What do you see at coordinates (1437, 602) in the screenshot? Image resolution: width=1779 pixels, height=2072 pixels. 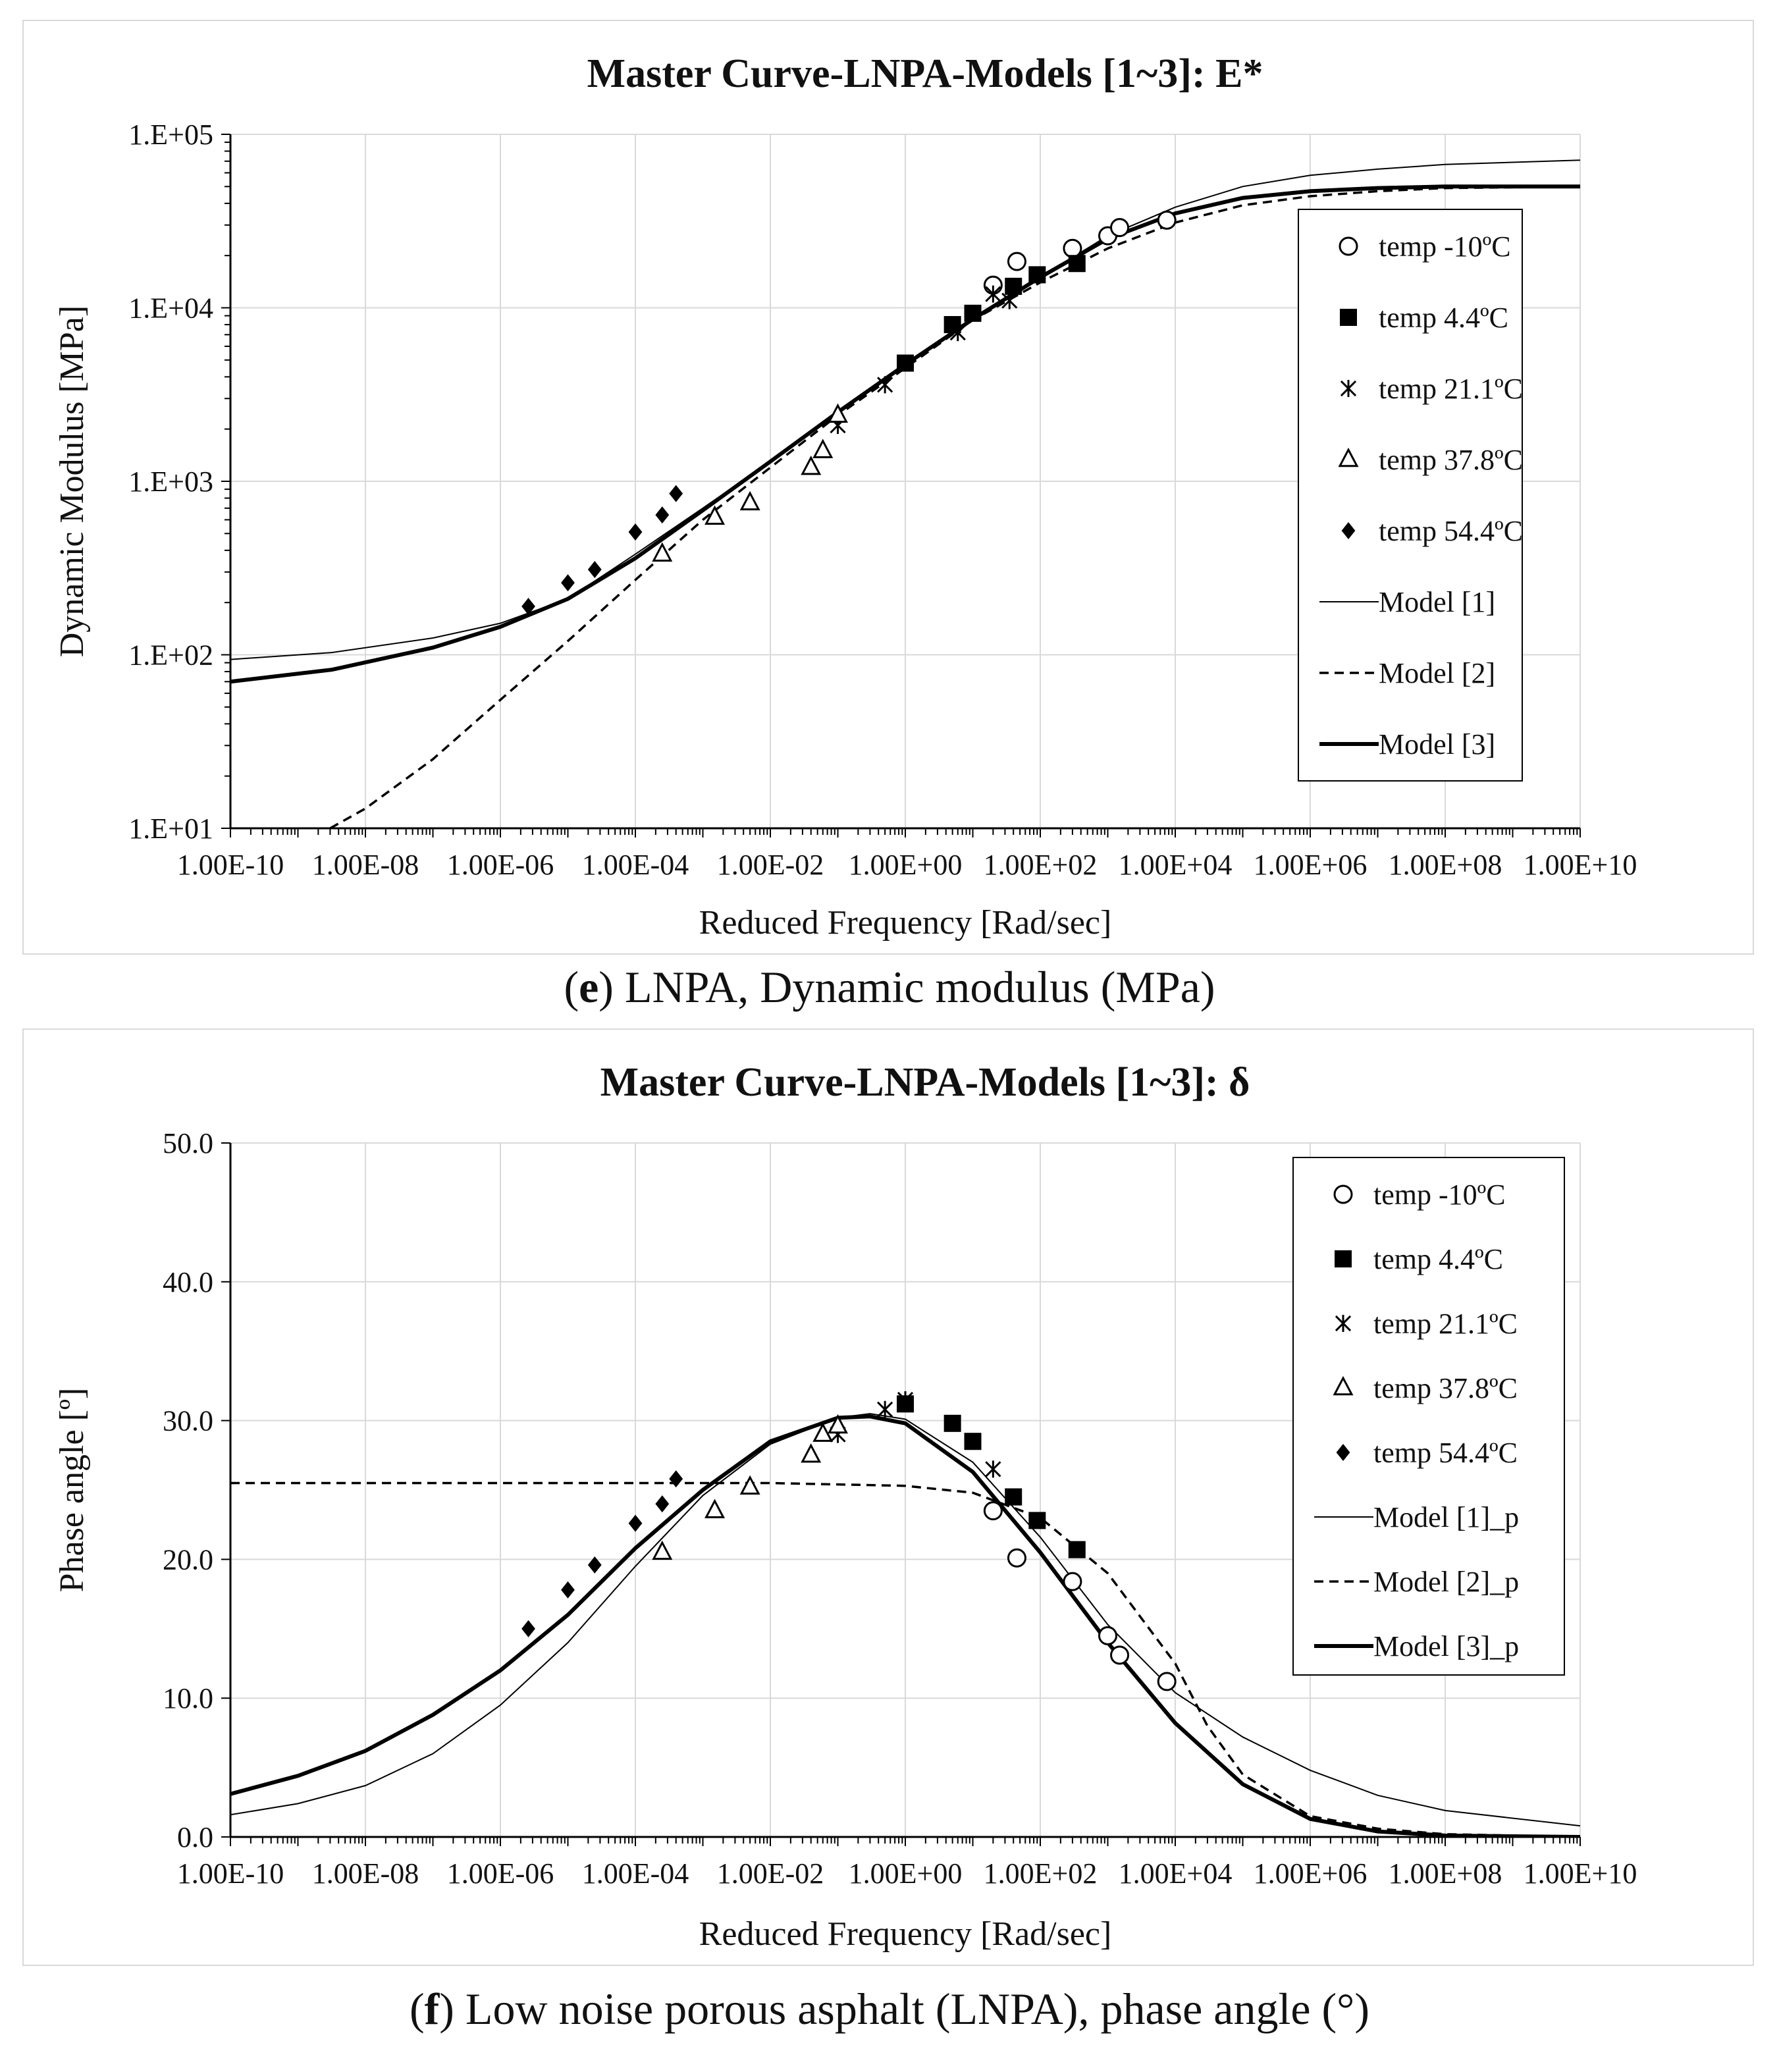 I see `legend-label: Model [1]` at bounding box center [1437, 602].